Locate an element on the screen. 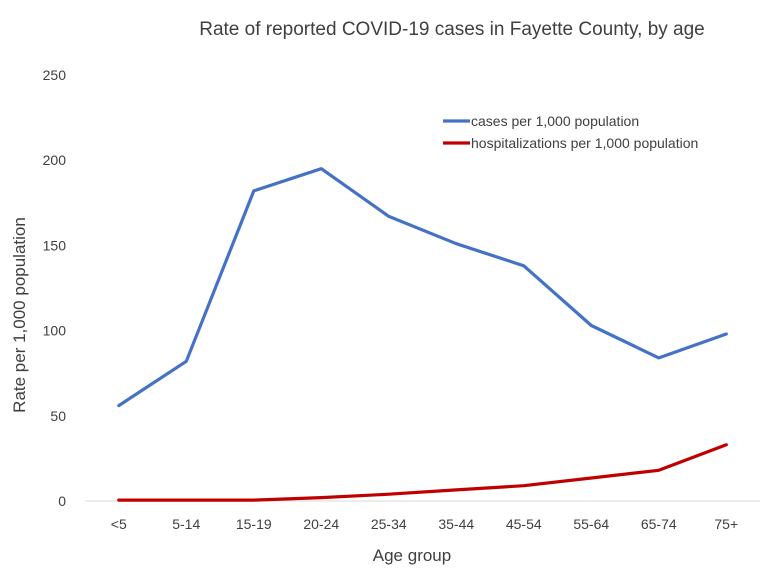  x-tick-label: 65-74 is located at coordinates (659, 524).